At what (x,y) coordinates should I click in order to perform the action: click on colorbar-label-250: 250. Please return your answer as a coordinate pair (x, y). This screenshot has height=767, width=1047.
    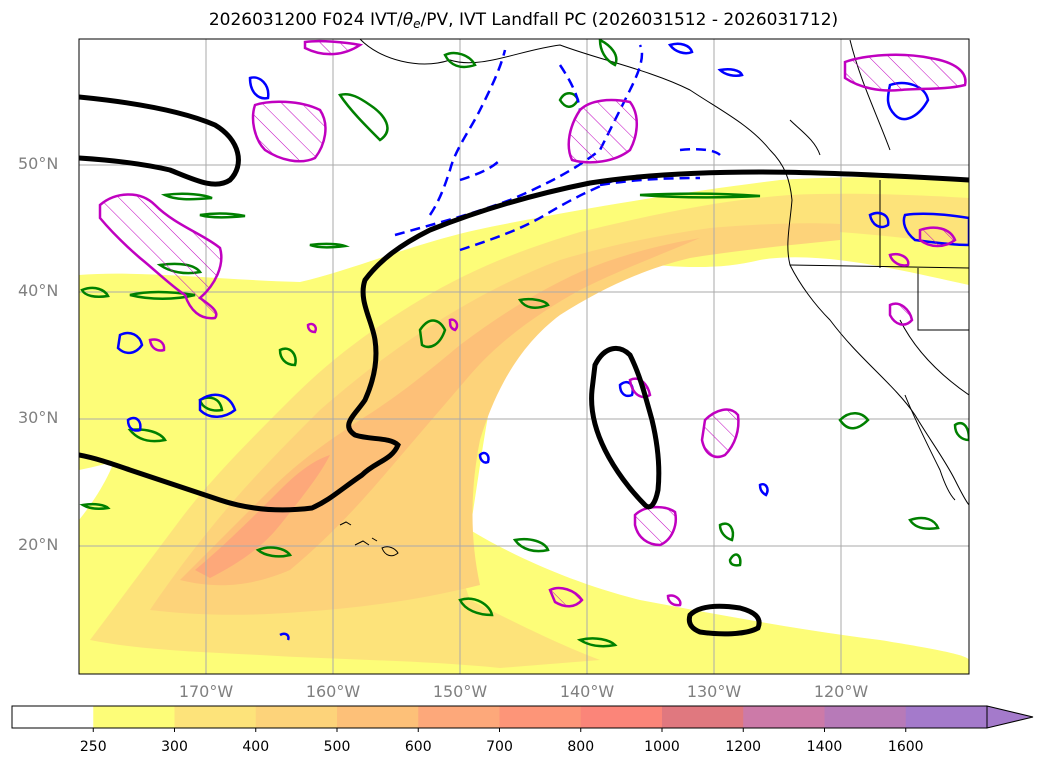
    Looking at the image, I should click on (93, 747).